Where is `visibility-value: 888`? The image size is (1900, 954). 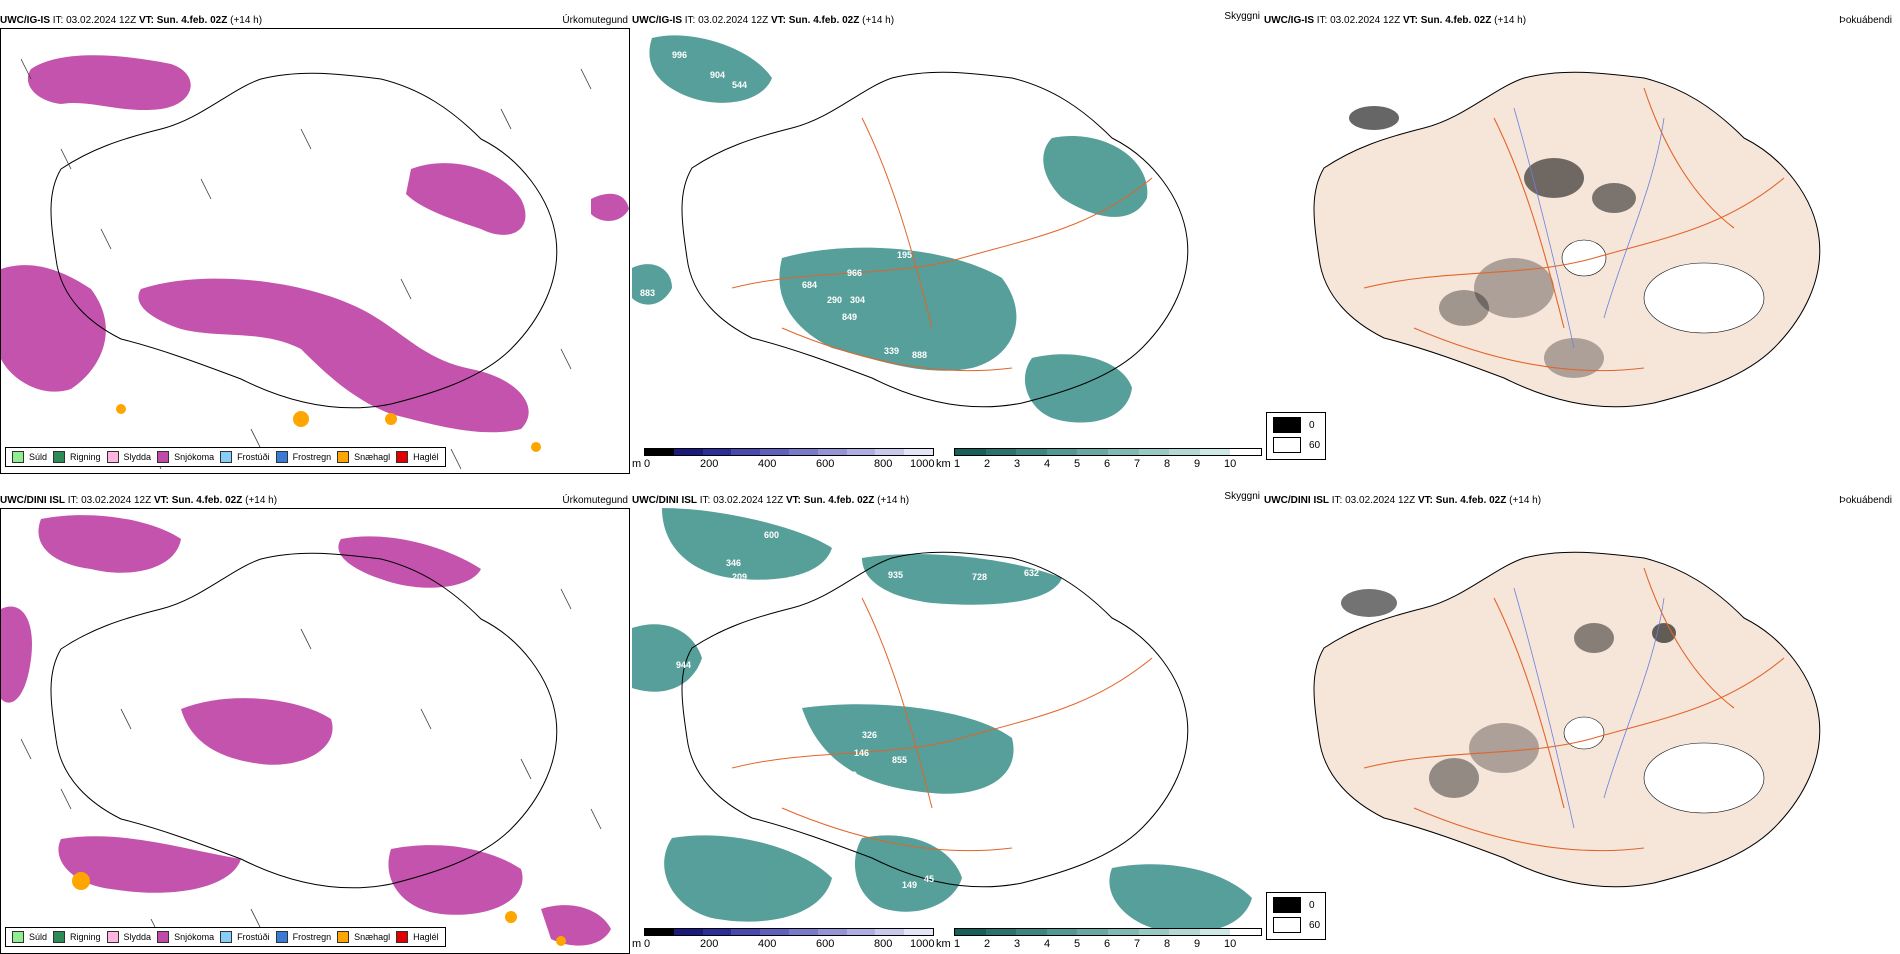
visibility-value: 888 is located at coordinates (919, 355).